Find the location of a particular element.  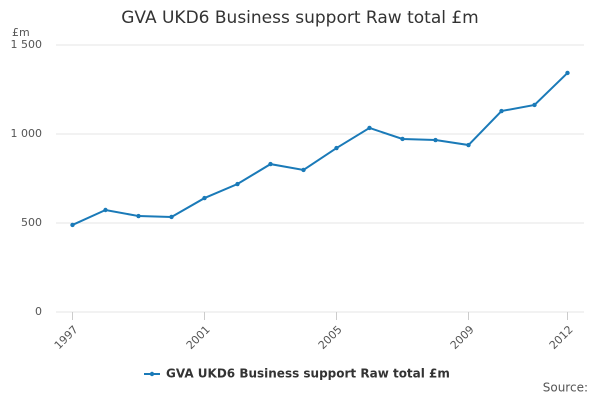

source: Source: is located at coordinates (565, 388).